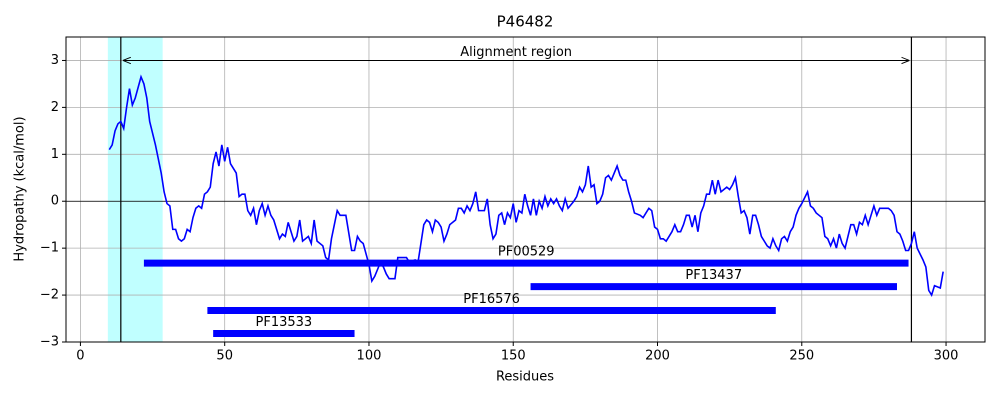 The height and width of the screenshot is (400, 1000). Describe the element at coordinates (525, 22) in the screenshot. I see `chart-title: P46482` at that location.